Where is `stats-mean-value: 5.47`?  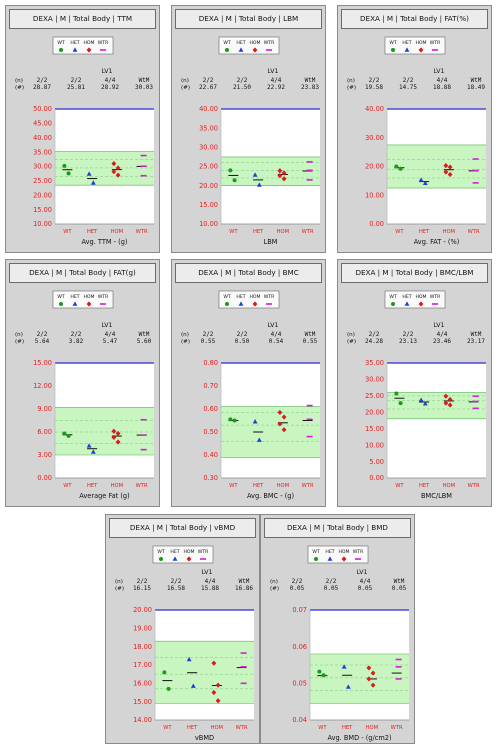
stats-mean-value: 5.47 is located at coordinates (110, 341).